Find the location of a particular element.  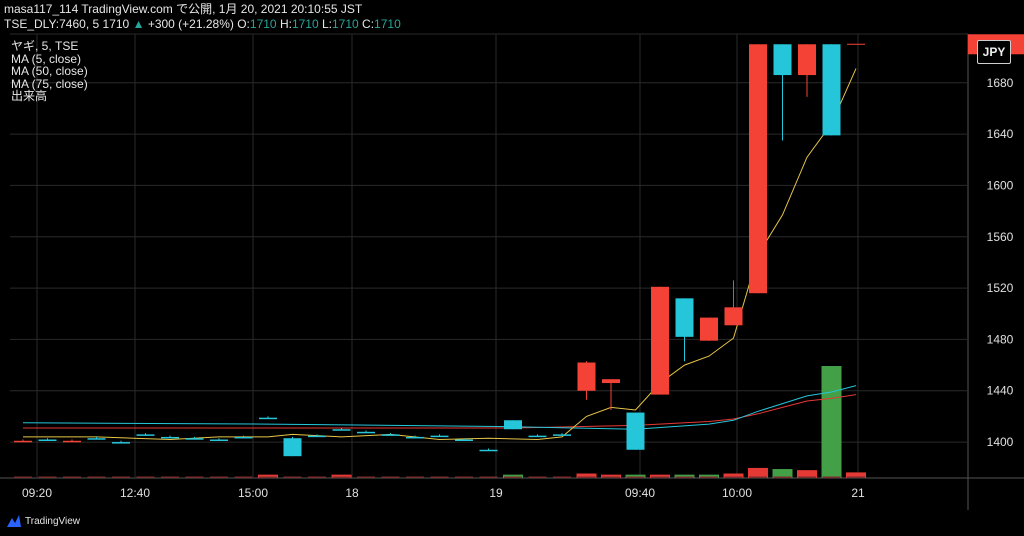

tradingview-logo-icon is located at coordinates (14, 521).